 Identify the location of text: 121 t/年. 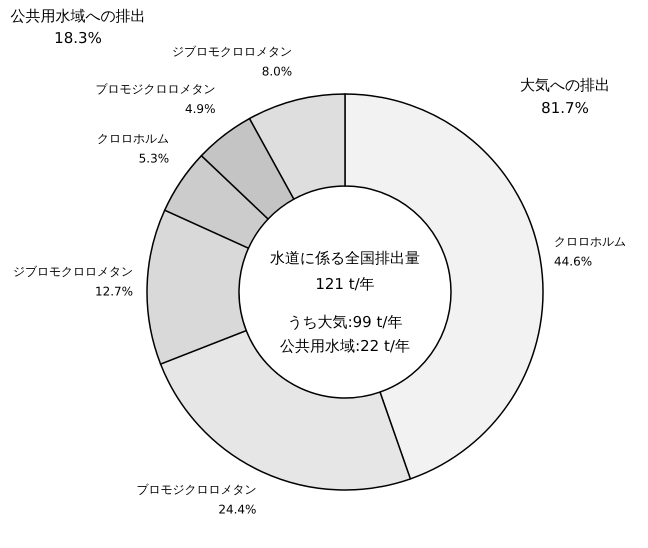
(345, 284).